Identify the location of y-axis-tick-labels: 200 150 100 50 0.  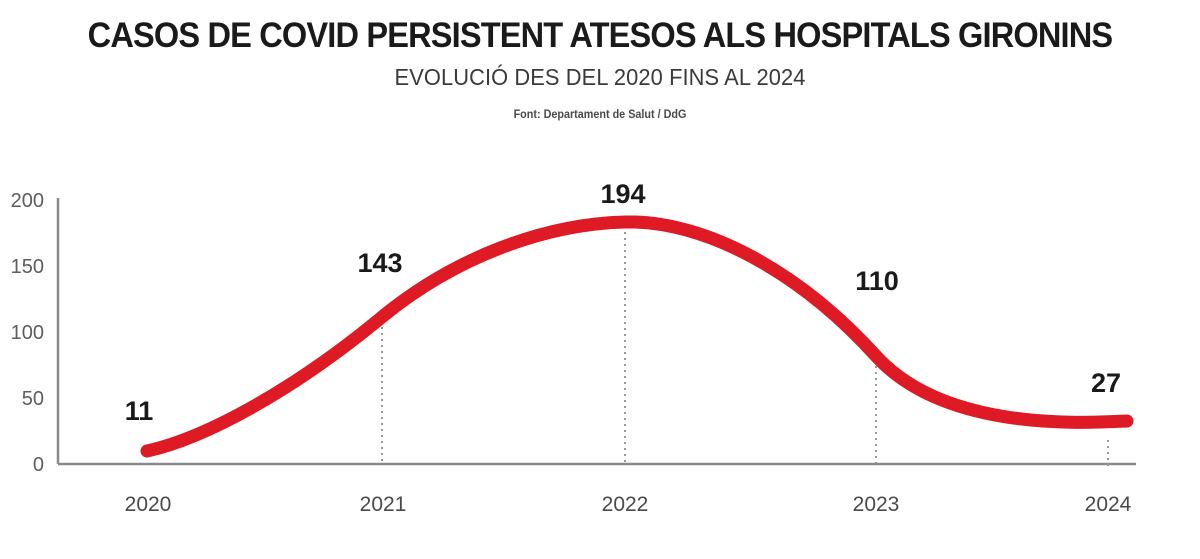
(27, 333).